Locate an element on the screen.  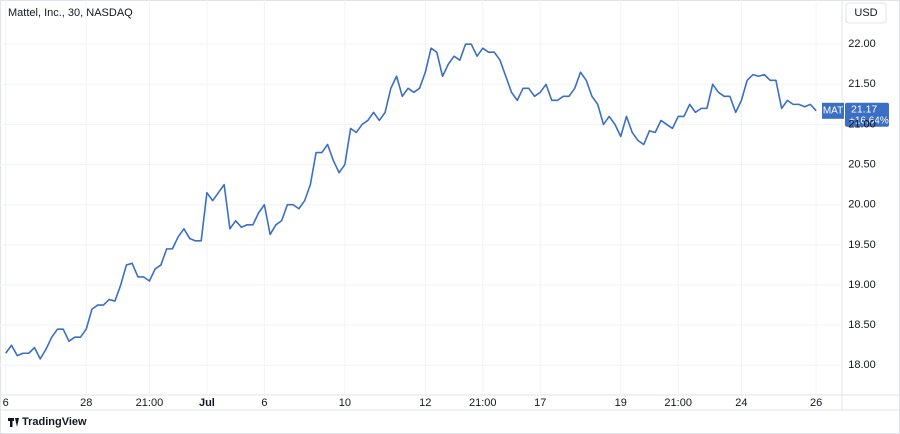
x-tick-label: 28 is located at coordinates (86, 403).